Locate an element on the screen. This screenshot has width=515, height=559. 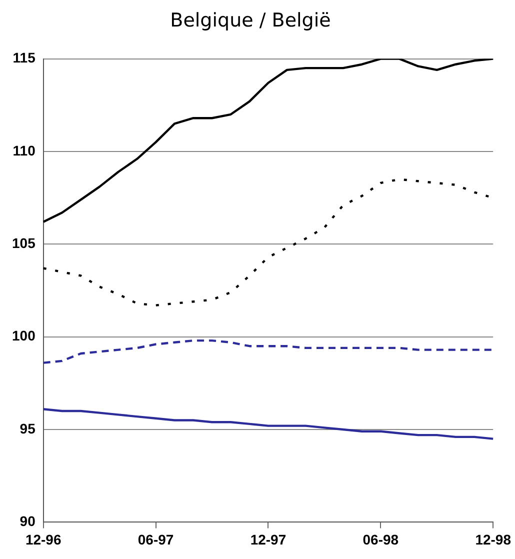
x-tick-label: 12-97 is located at coordinates (268, 539).